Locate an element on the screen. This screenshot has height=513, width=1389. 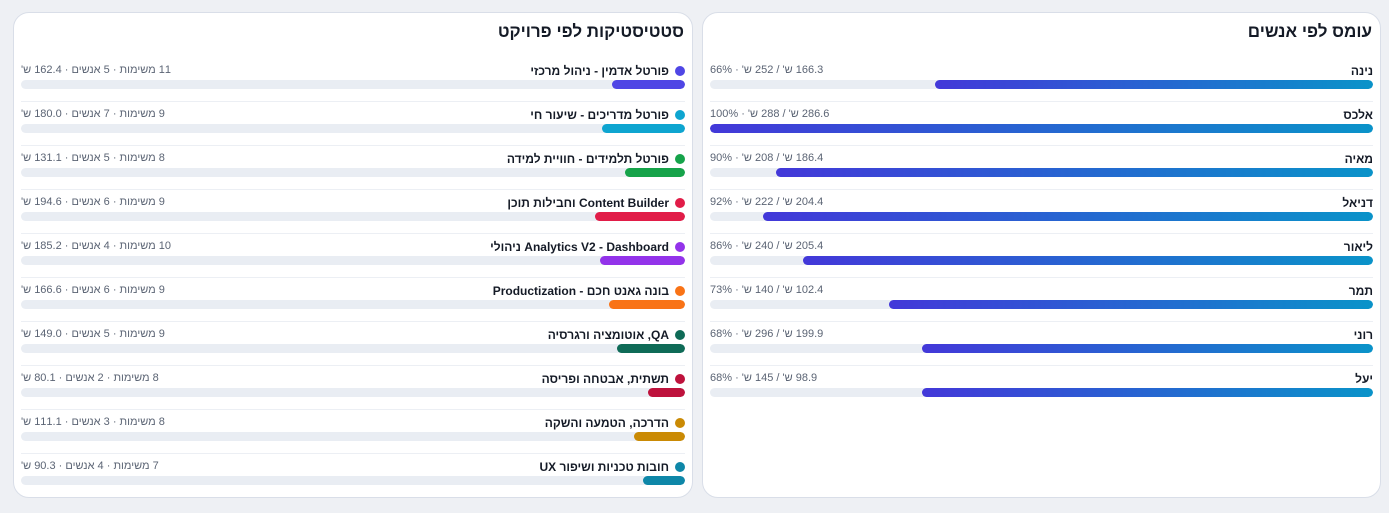
person-row: אלכס 286.6 ש' / 288 ש' · 100% is located at coordinates (1041, 124).